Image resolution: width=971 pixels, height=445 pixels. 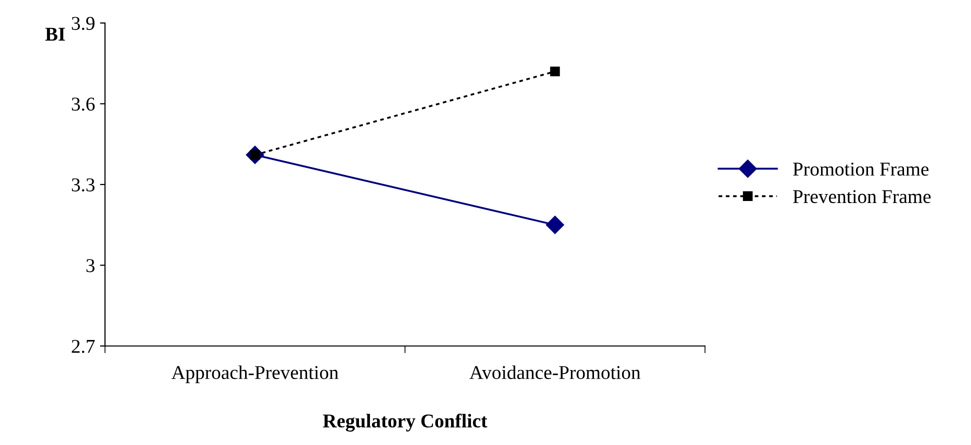 What do you see at coordinates (255, 374) in the screenshot?
I see `x-tick-label: Approach-Prevention` at bounding box center [255, 374].